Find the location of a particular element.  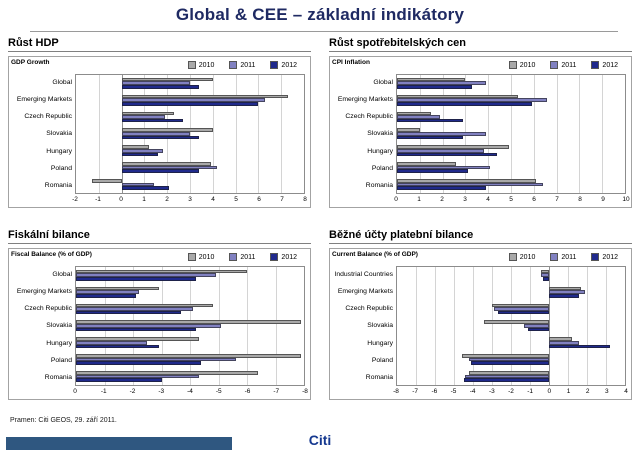

tick-label: 5 is located at coordinates (511, 199).